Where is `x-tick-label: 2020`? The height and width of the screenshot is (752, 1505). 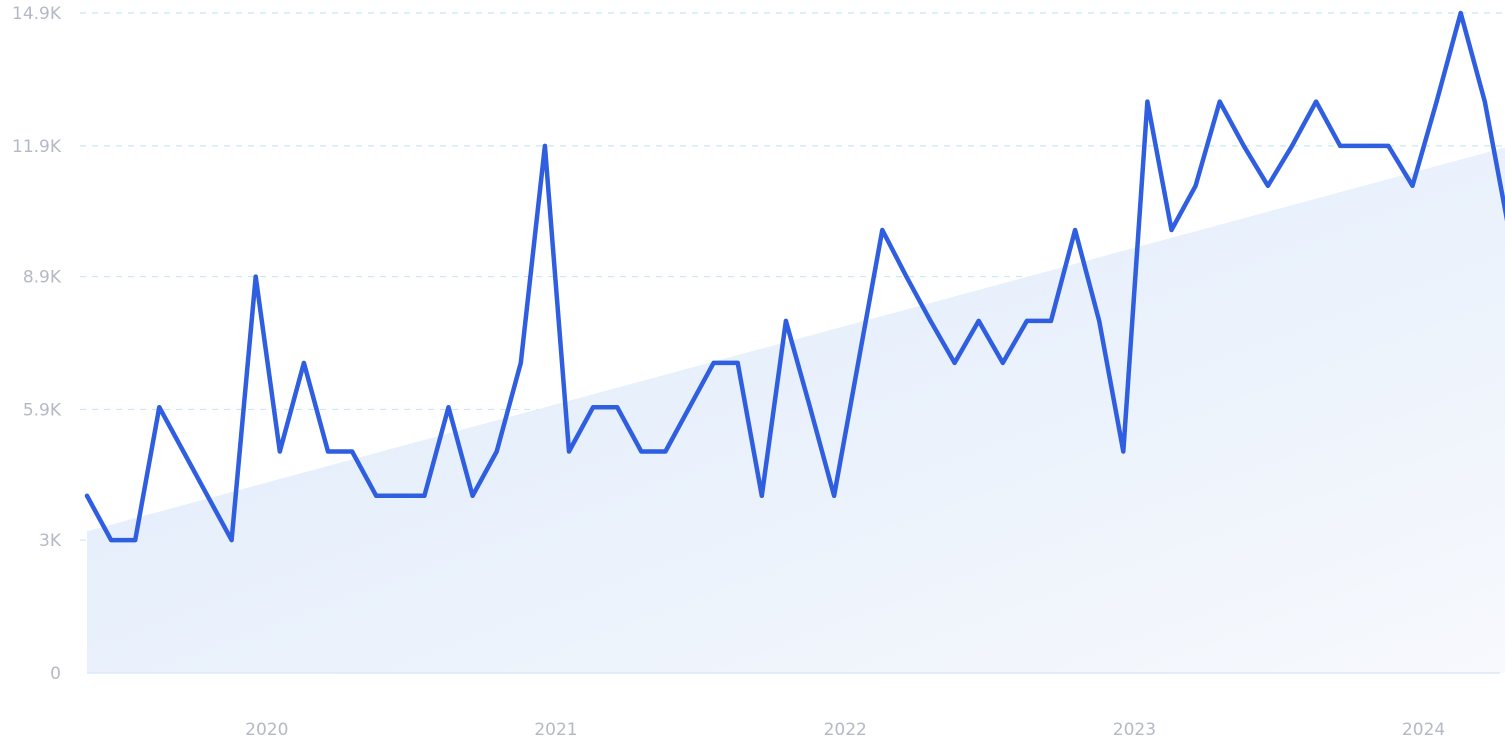 x-tick-label: 2020 is located at coordinates (266, 730).